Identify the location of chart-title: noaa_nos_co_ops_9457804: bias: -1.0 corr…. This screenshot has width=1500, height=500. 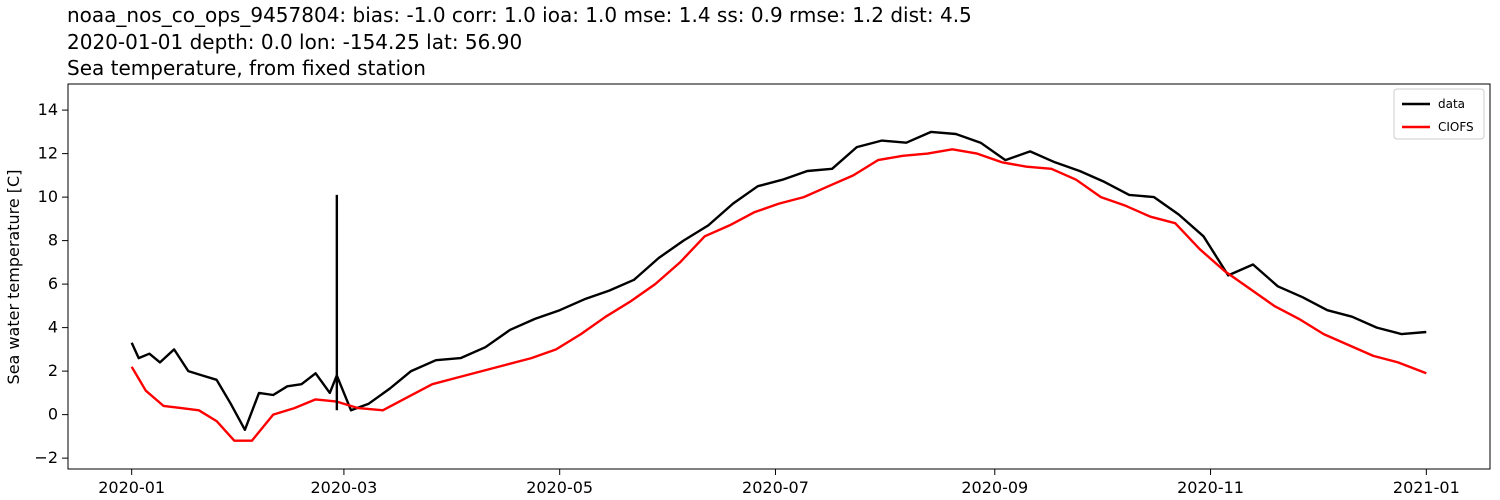
(519, 41).